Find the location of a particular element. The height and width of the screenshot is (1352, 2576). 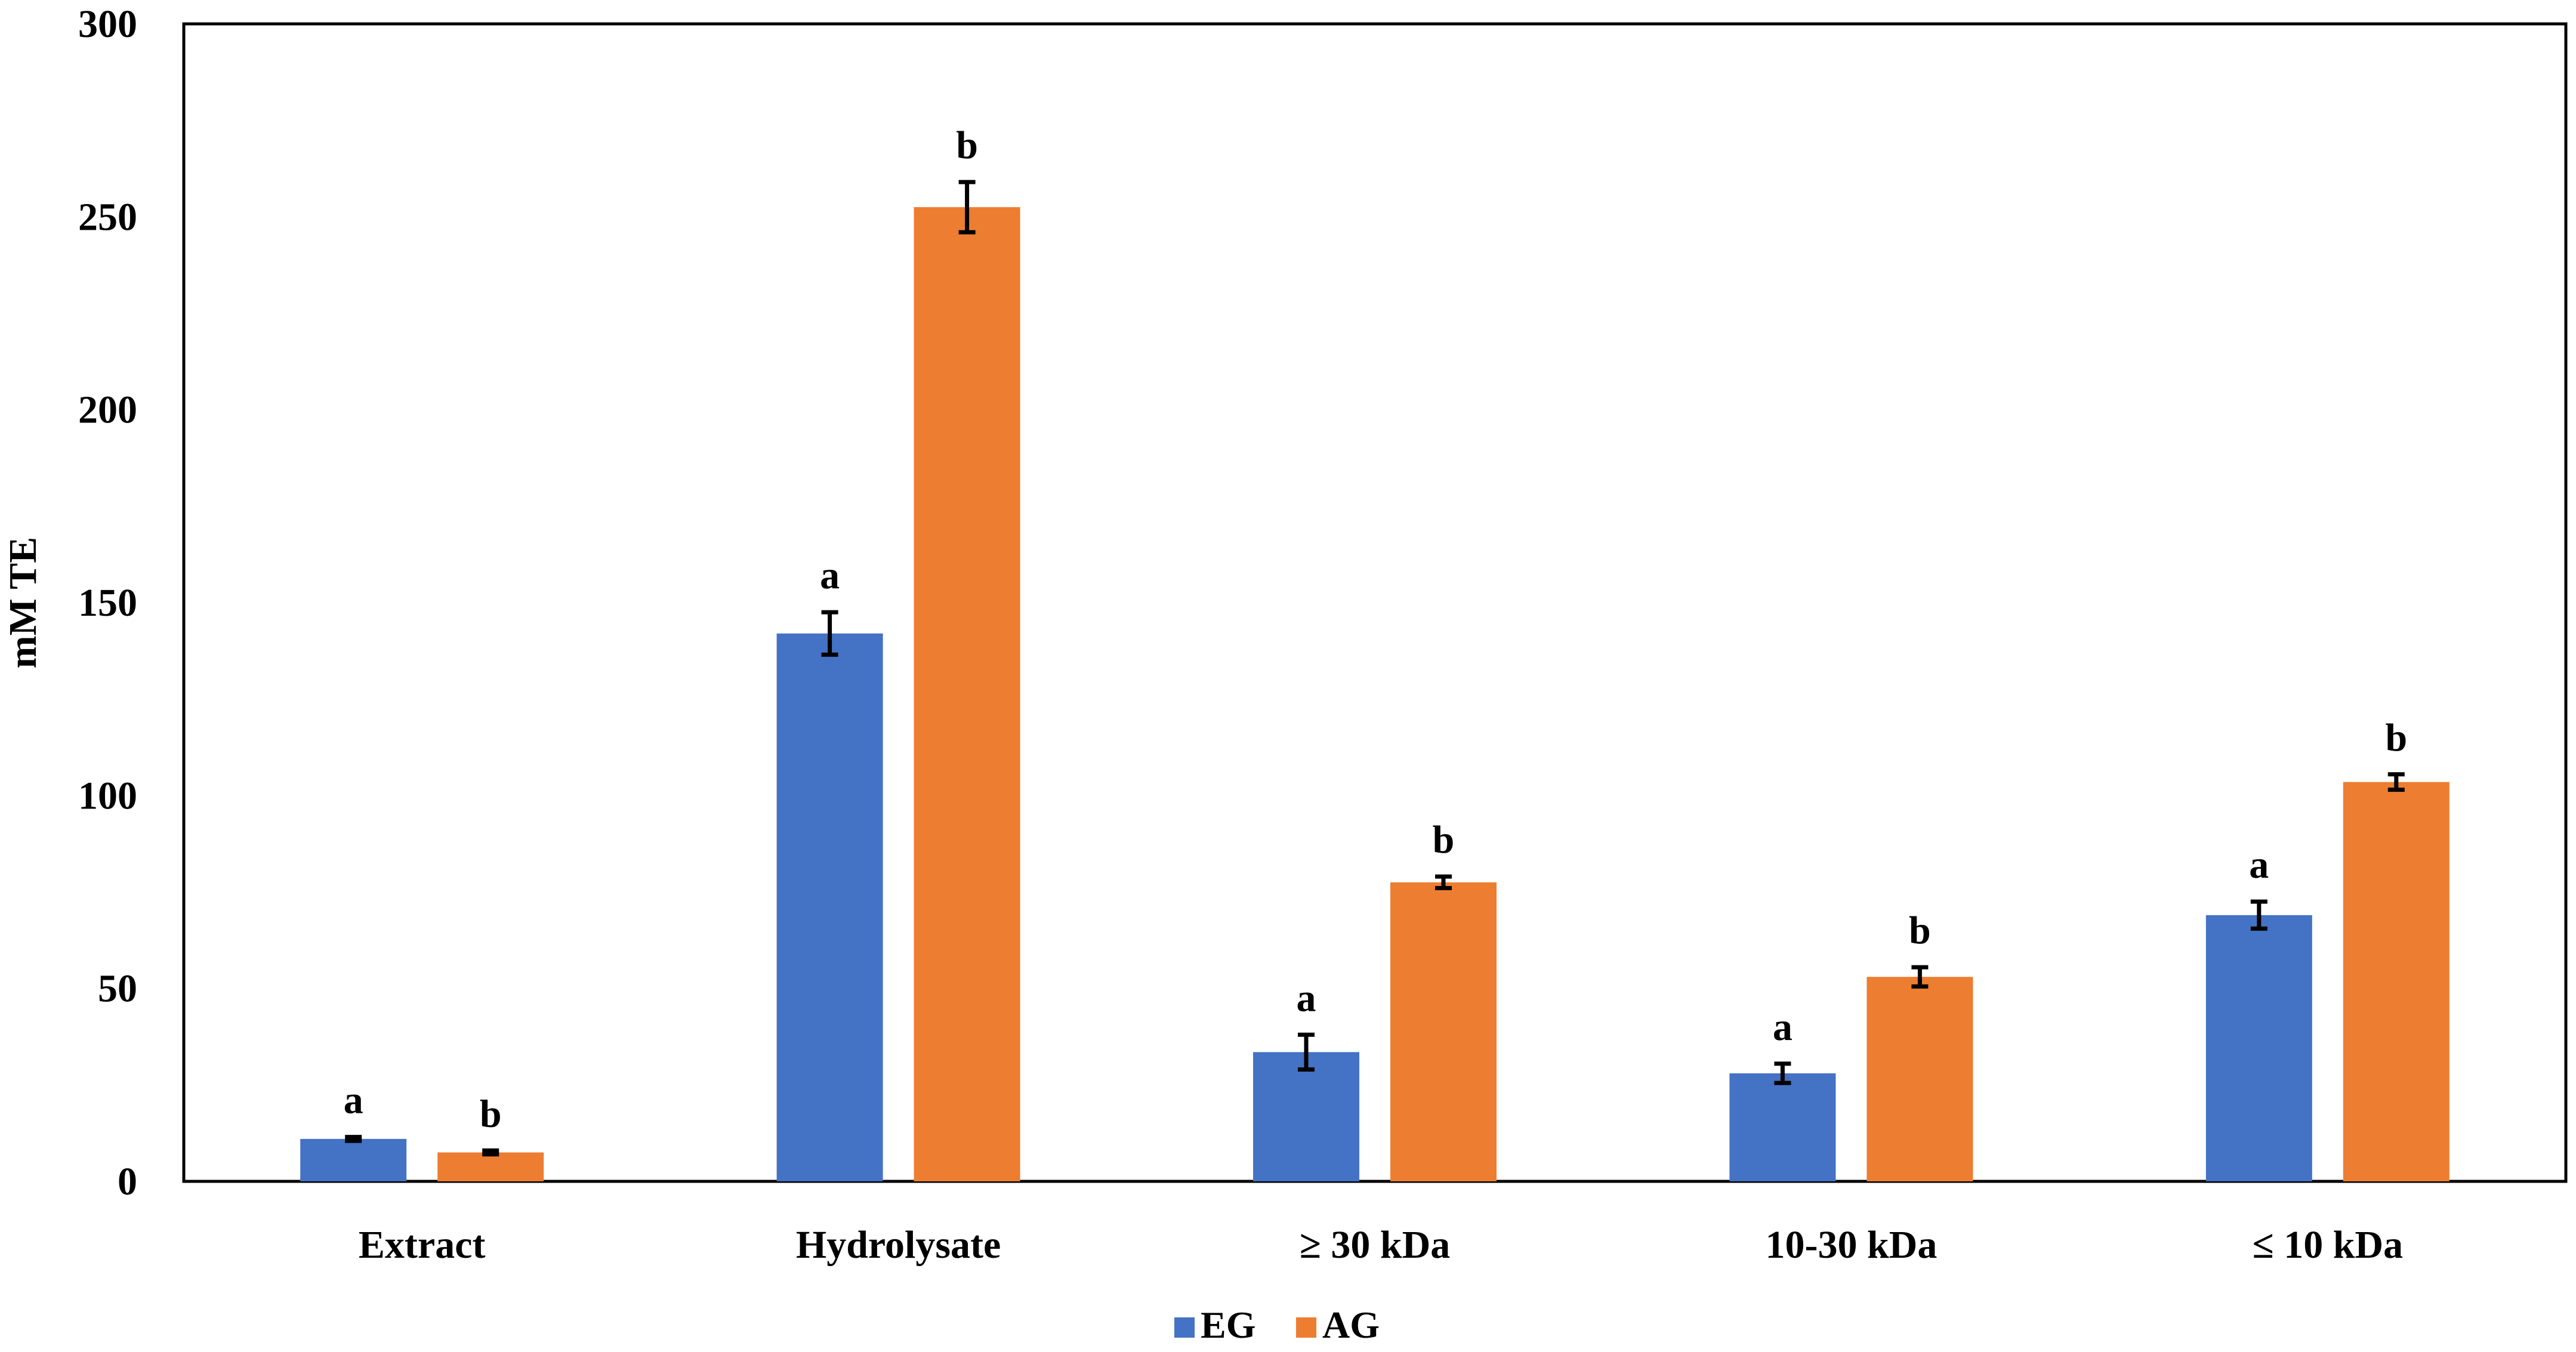

y-tick-label: 100 is located at coordinates (108, 796).